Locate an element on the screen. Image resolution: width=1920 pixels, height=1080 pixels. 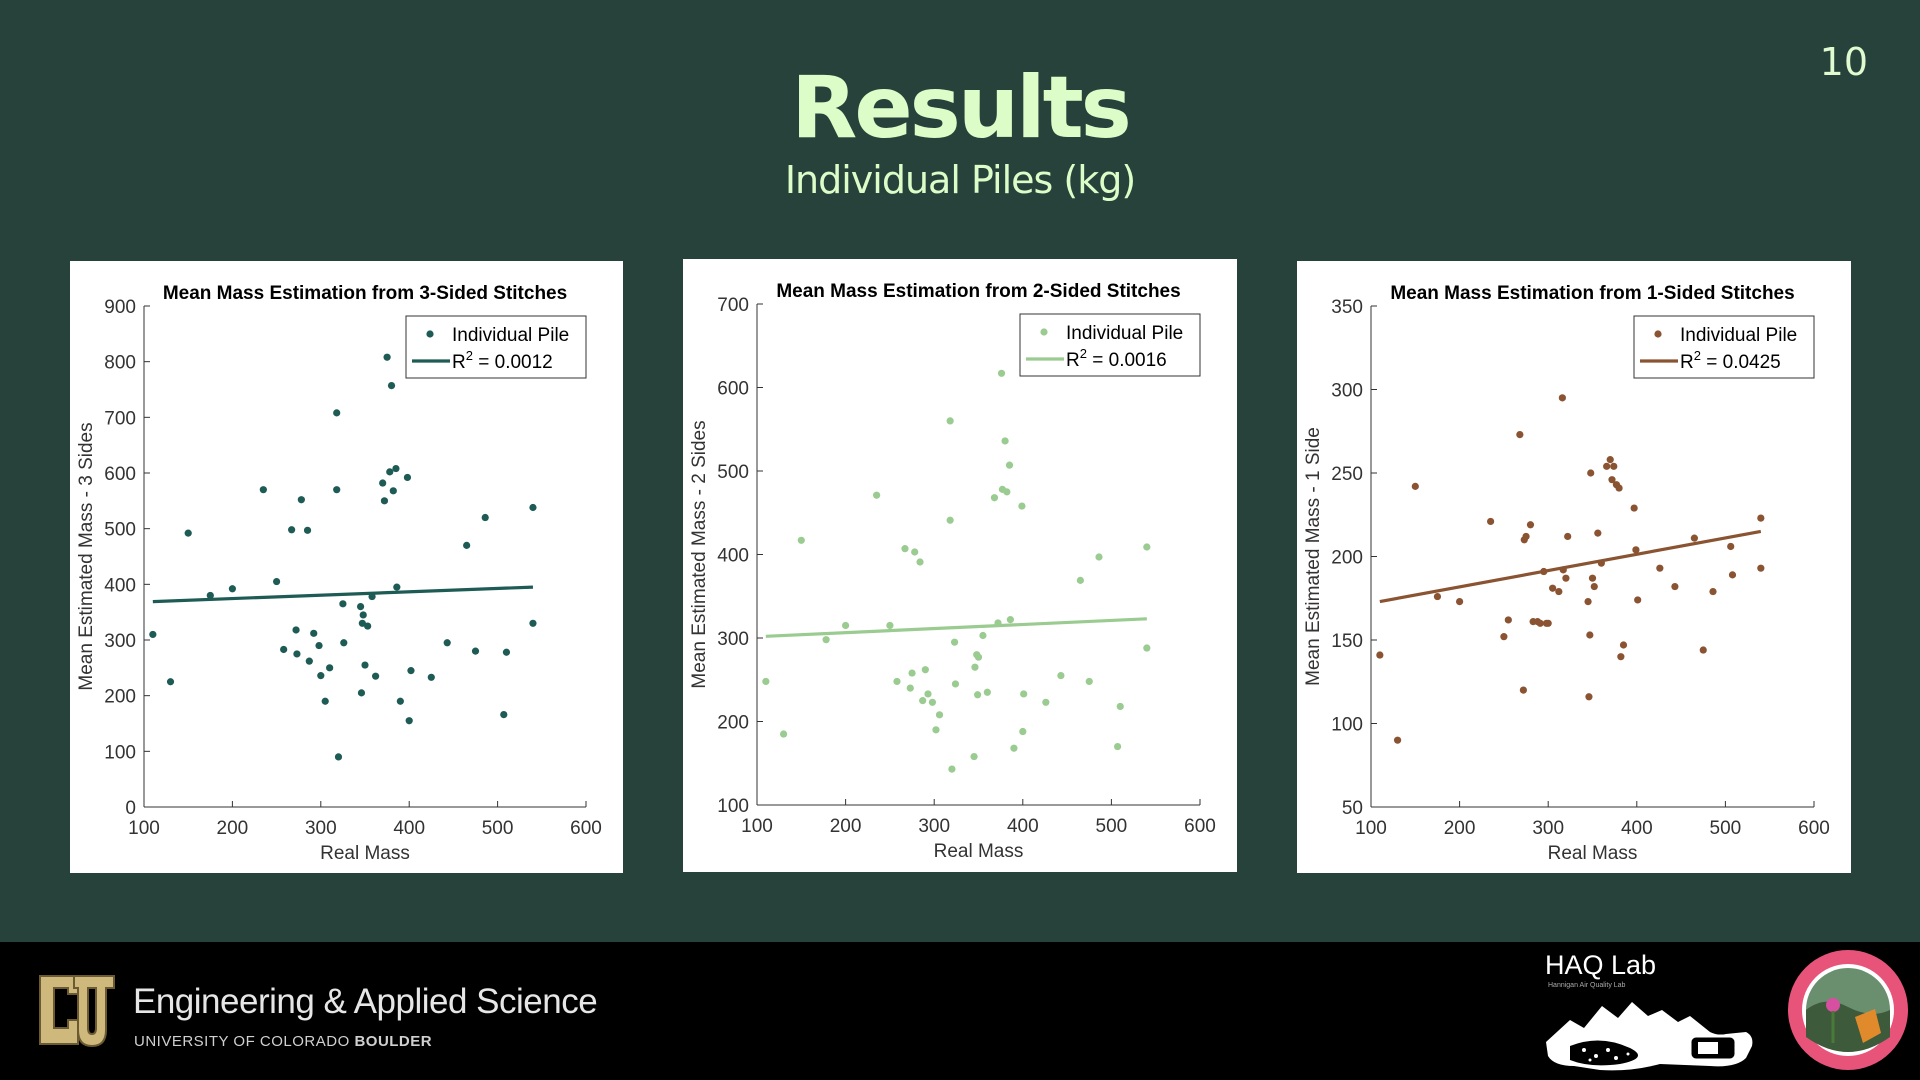
x-tick-label: 100 is located at coordinates (1371, 828).